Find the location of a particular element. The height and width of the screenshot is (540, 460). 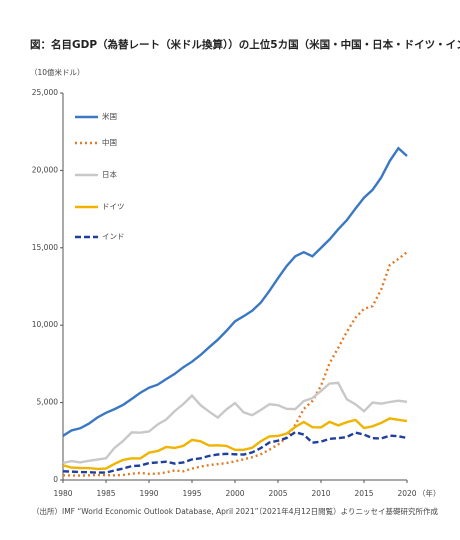

x-axis-label: （年） is located at coordinates (429, 493).